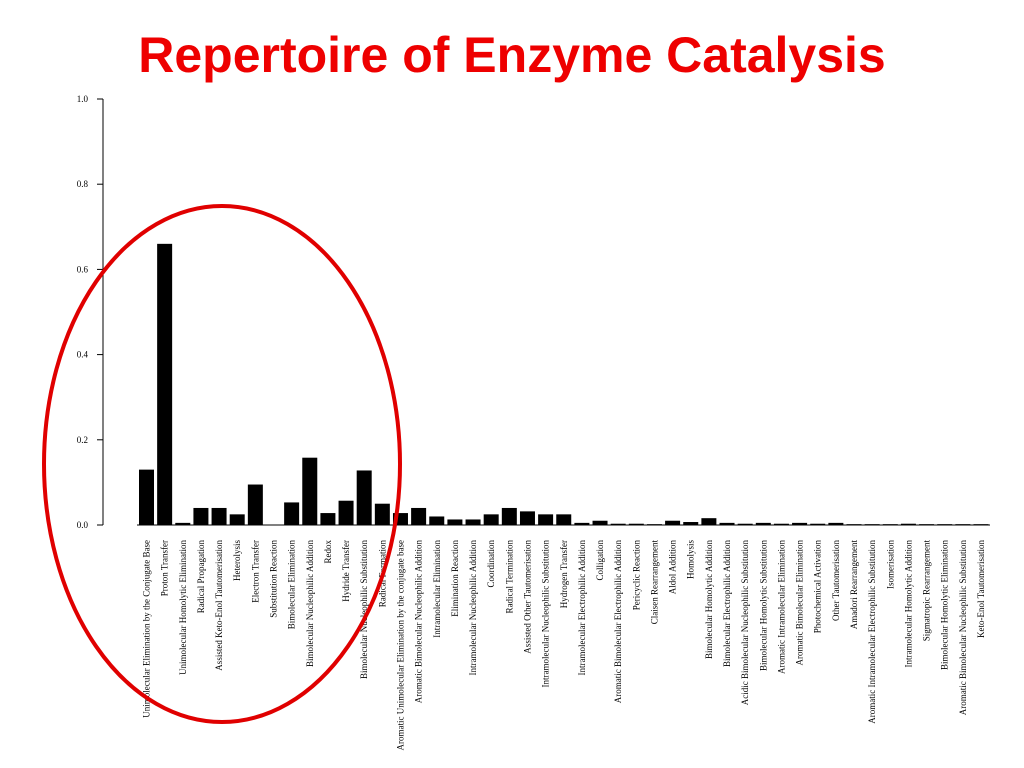 The image size is (1024, 768). I want to click on y-tick-label: 0.2, so click(82, 440).